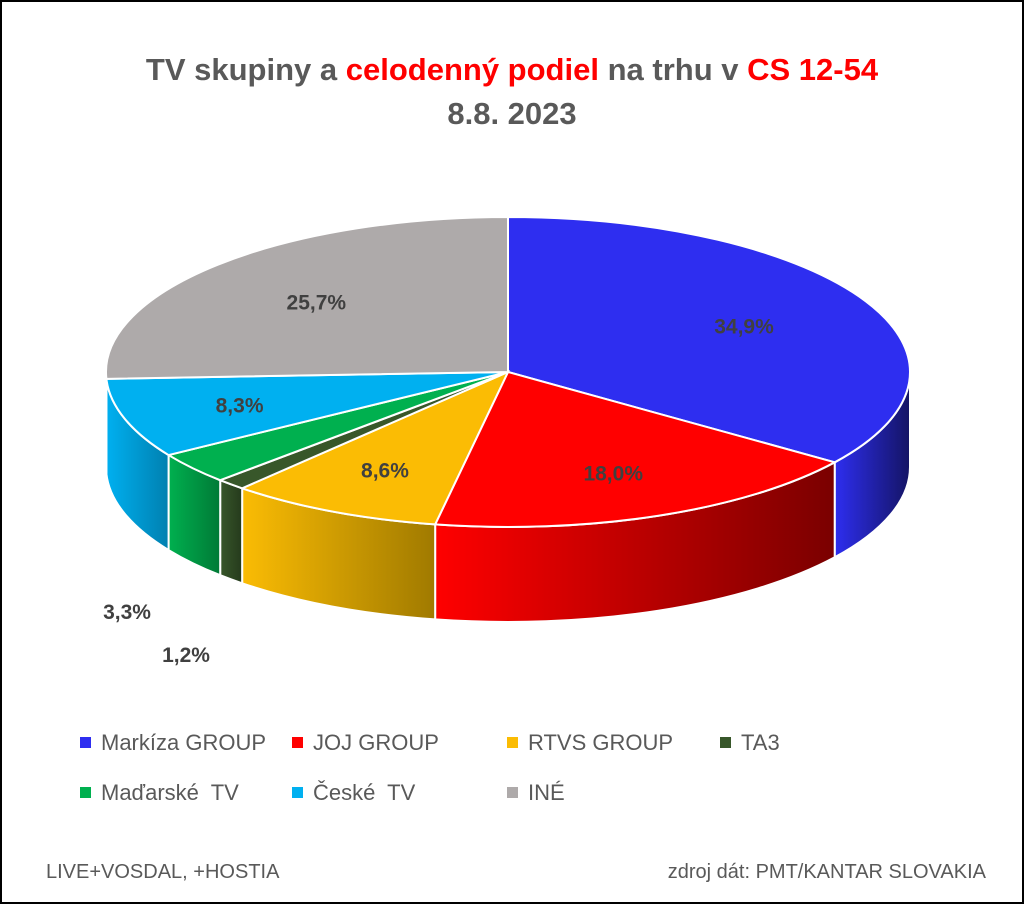  Describe the element at coordinates (760, 742) in the screenshot. I see `legend-label: TA3` at that location.